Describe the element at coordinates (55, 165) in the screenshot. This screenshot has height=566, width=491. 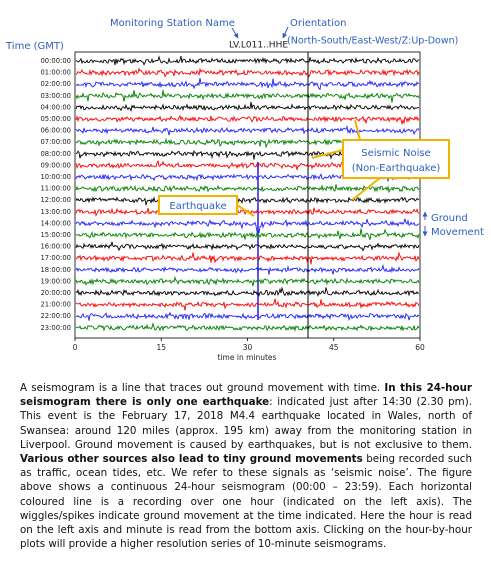
I see `hour-label: 09:00:00` at that location.